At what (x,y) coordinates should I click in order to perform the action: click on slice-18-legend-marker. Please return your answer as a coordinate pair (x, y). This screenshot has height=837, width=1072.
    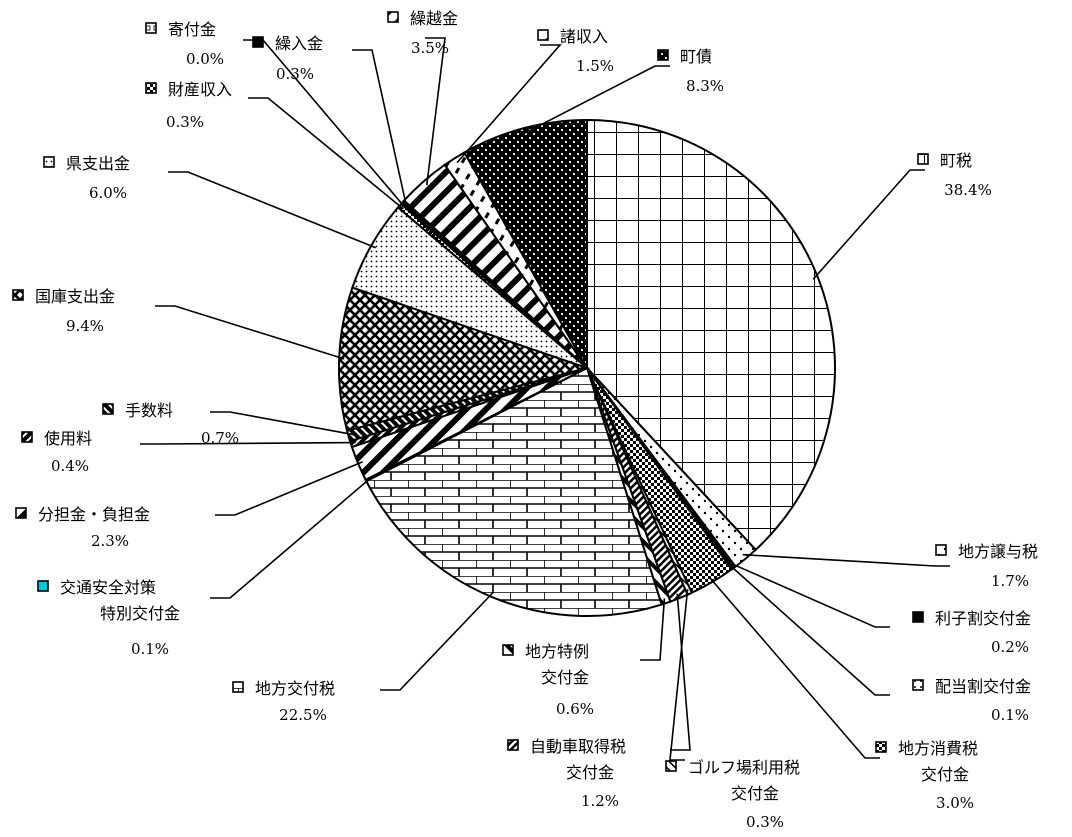
    Looking at the image, I should click on (393, 17).